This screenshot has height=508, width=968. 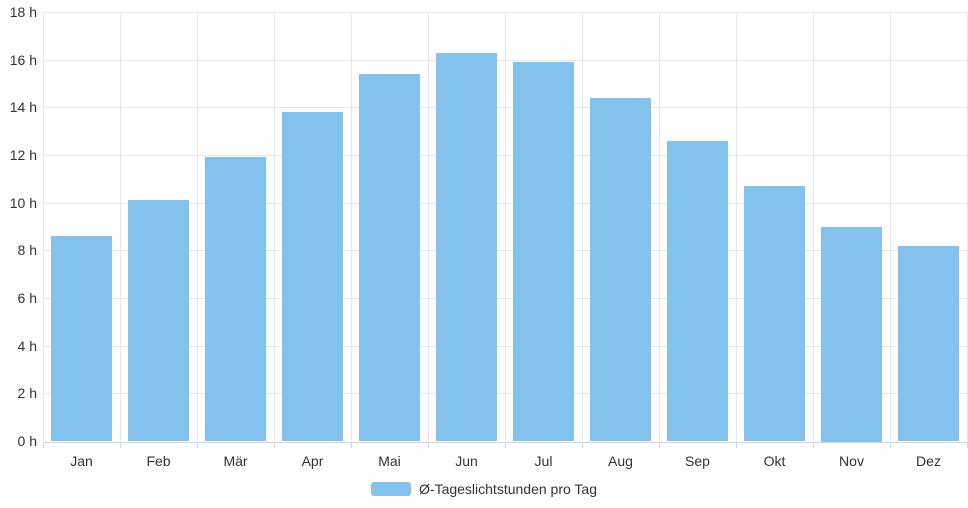 I want to click on y-axis-label: 0 h, so click(x=27, y=441).